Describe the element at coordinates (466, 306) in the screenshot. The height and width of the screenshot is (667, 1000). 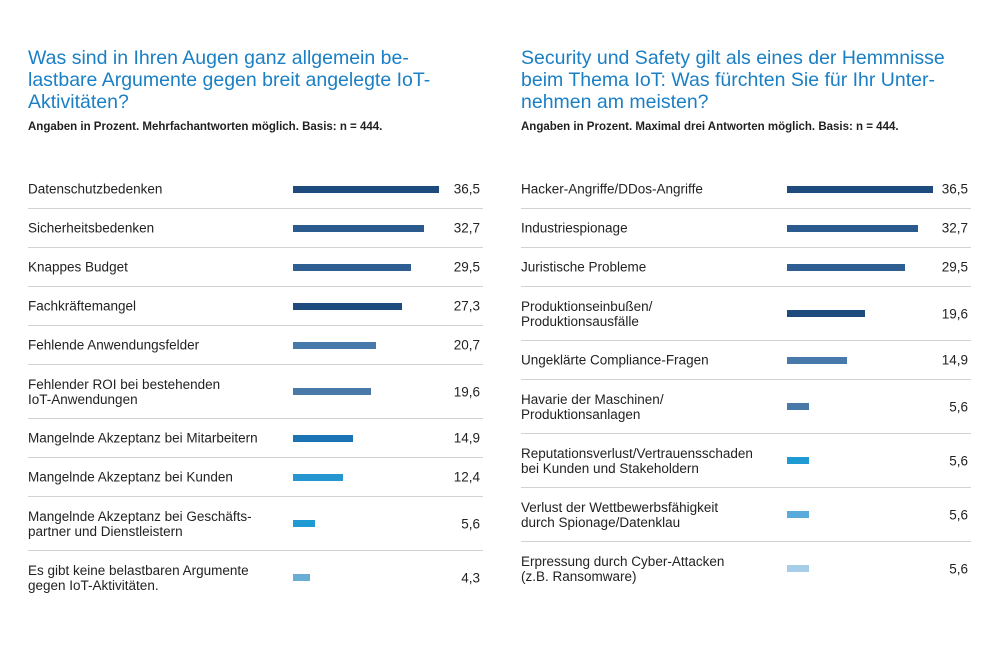
I see `value-label: 27,3` at that location.